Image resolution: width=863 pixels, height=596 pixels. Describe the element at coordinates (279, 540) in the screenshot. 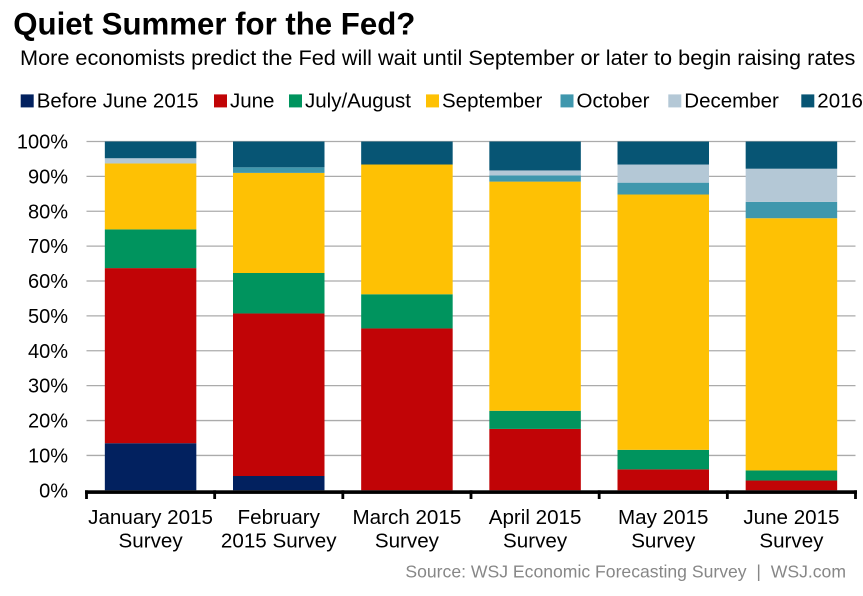

I see `svg-text: 2015 Survey` at that location.